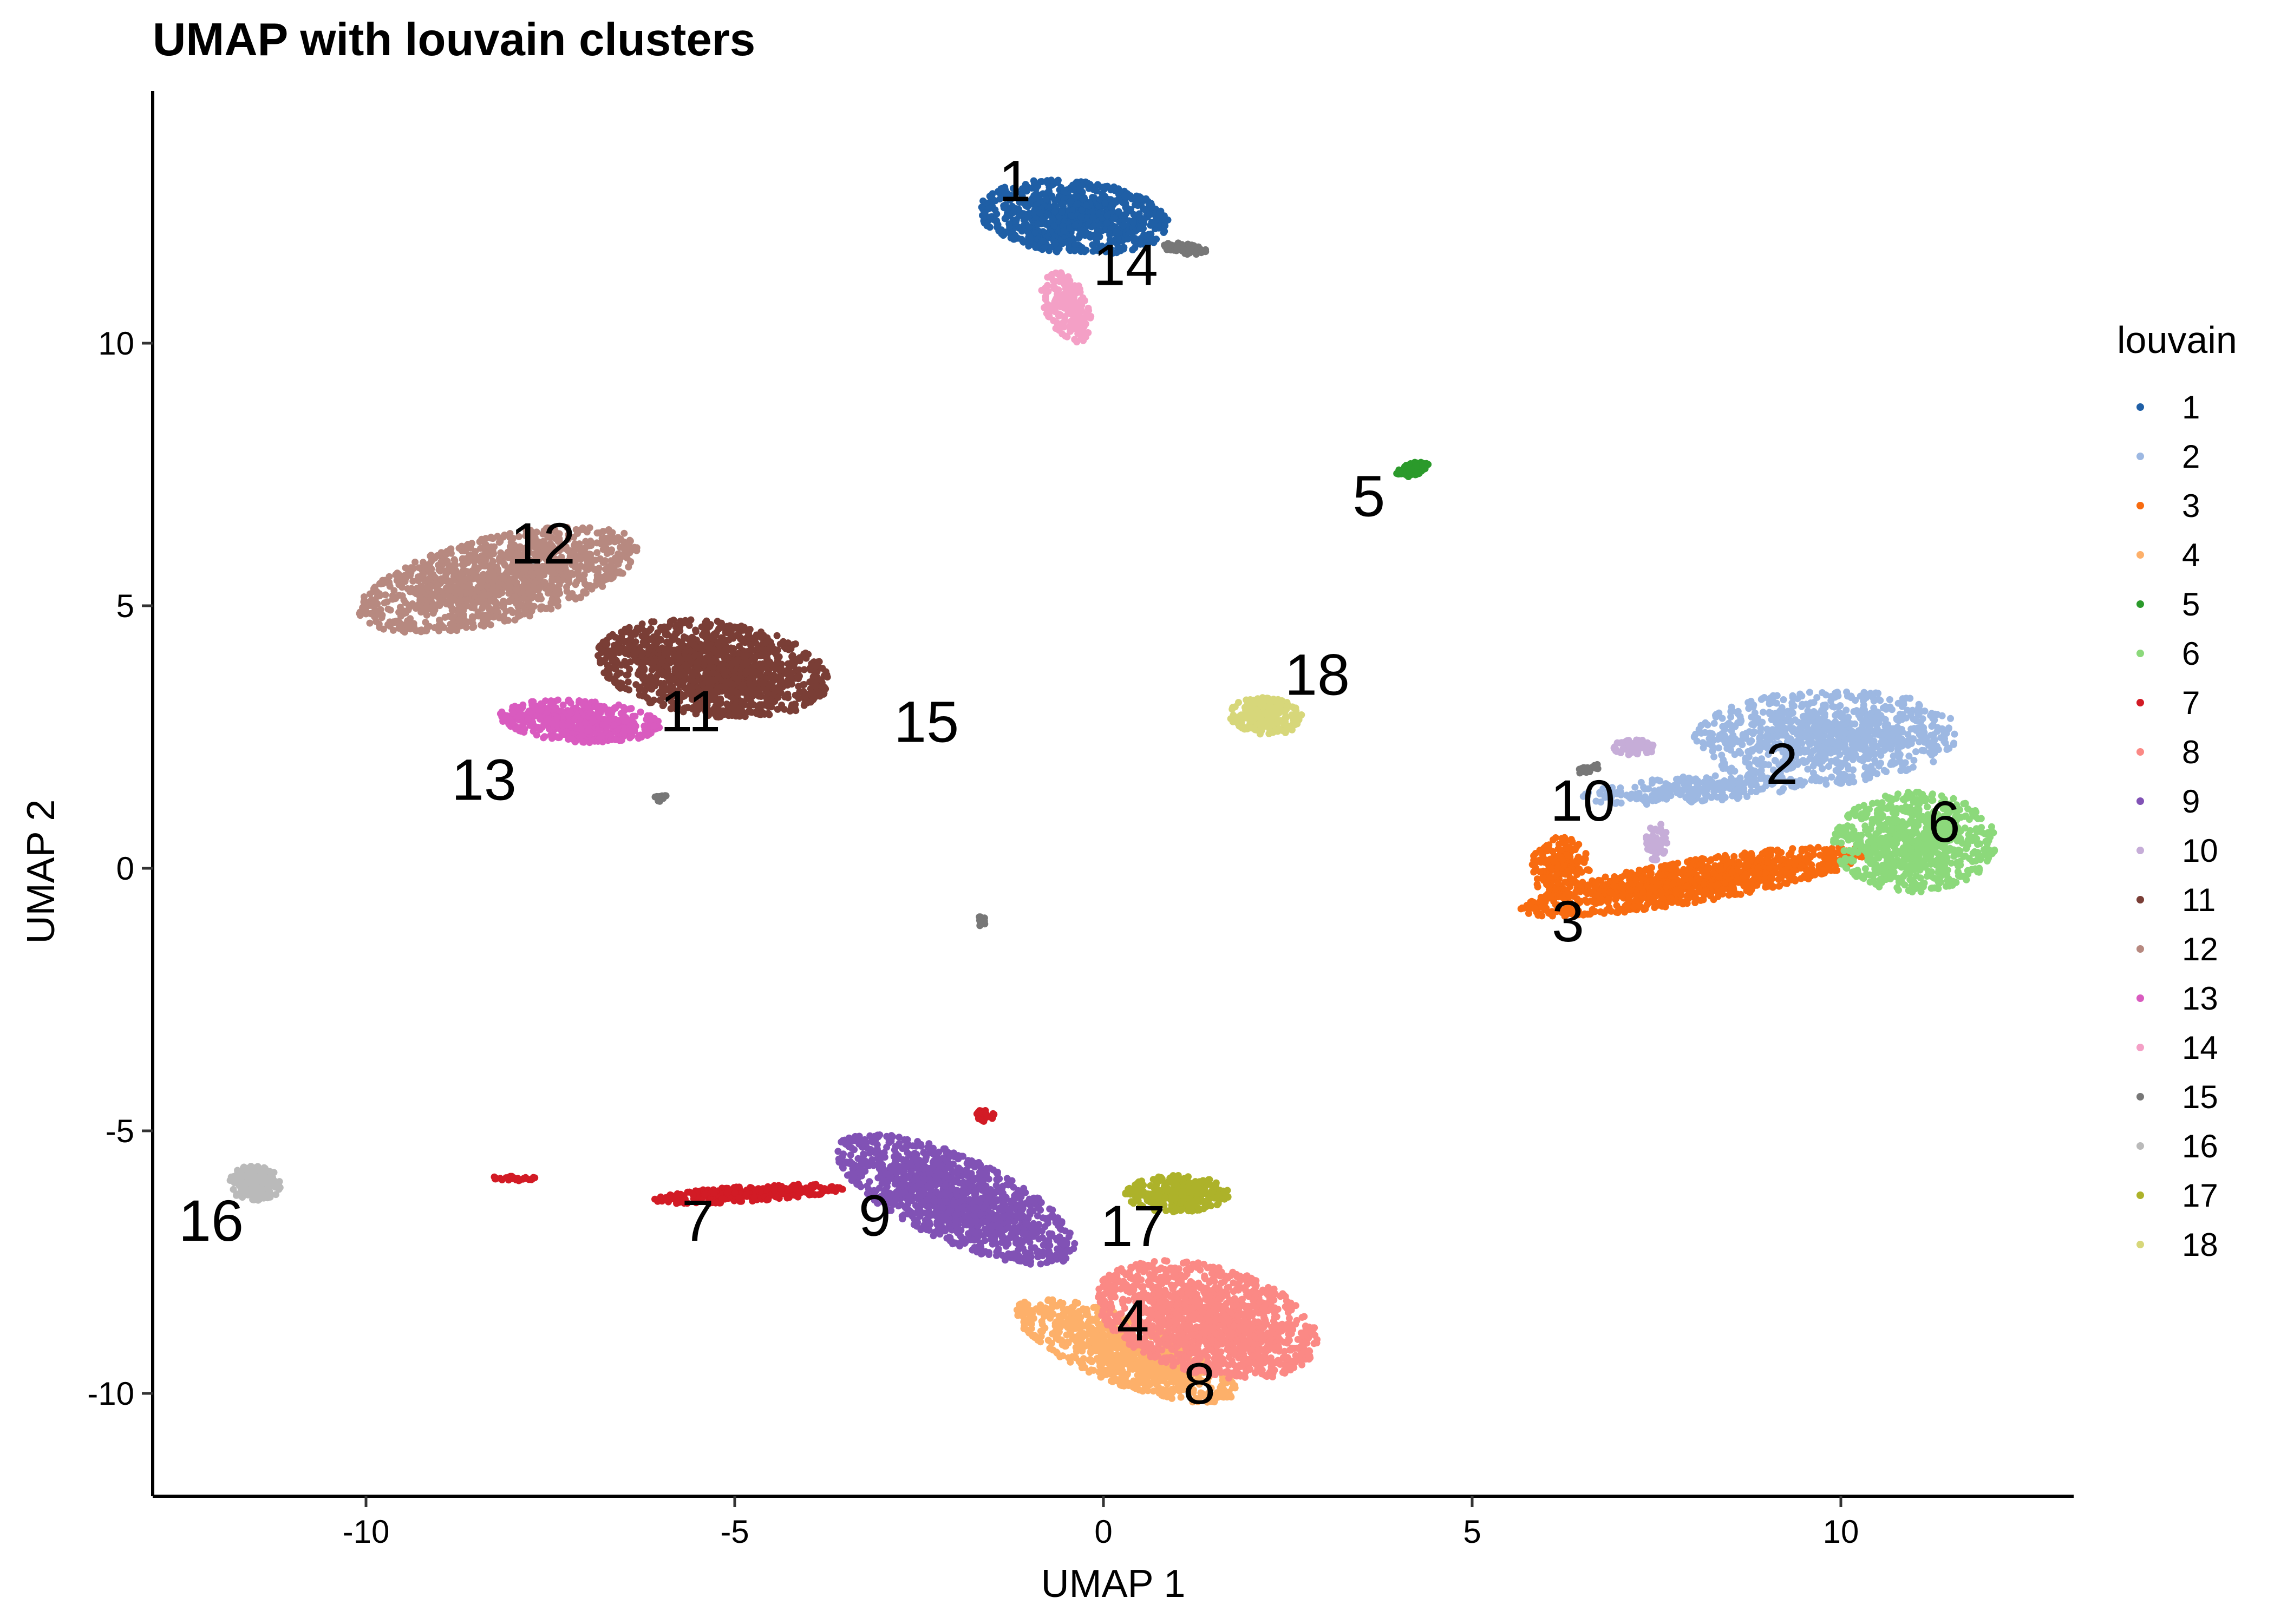 The image size is (2274, 1624). Describe the element at coordinates (1075, 216) in the screenshot. I see `series-1-points` at that location.